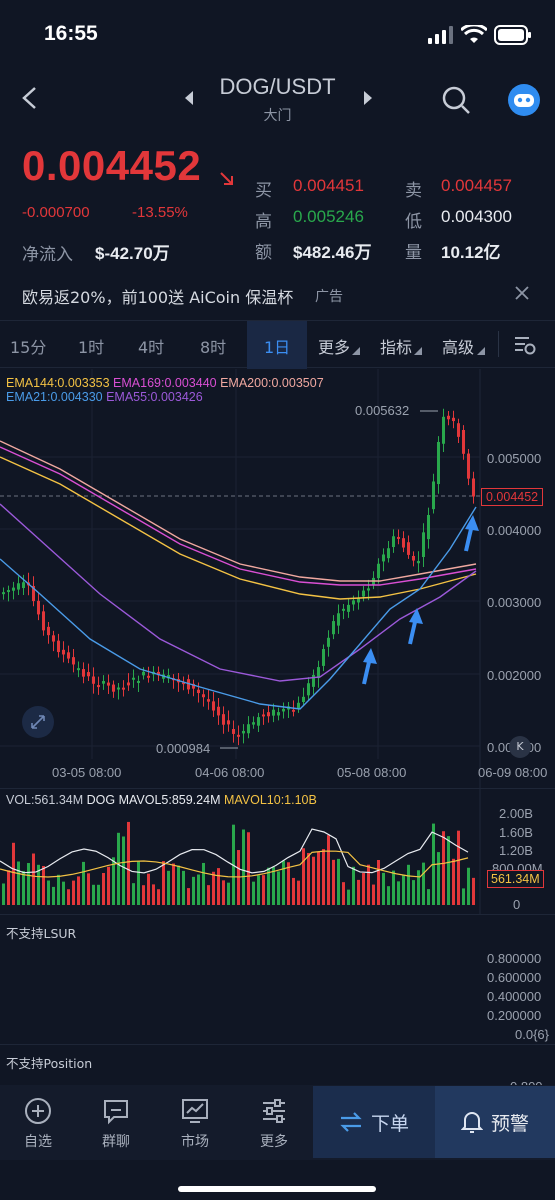 The width and height of the screenshot is (555, 1200). What do you see at coordinates (512, 35) in the screenshot?
I see `battery-icon` at bounding box center [512, 35].